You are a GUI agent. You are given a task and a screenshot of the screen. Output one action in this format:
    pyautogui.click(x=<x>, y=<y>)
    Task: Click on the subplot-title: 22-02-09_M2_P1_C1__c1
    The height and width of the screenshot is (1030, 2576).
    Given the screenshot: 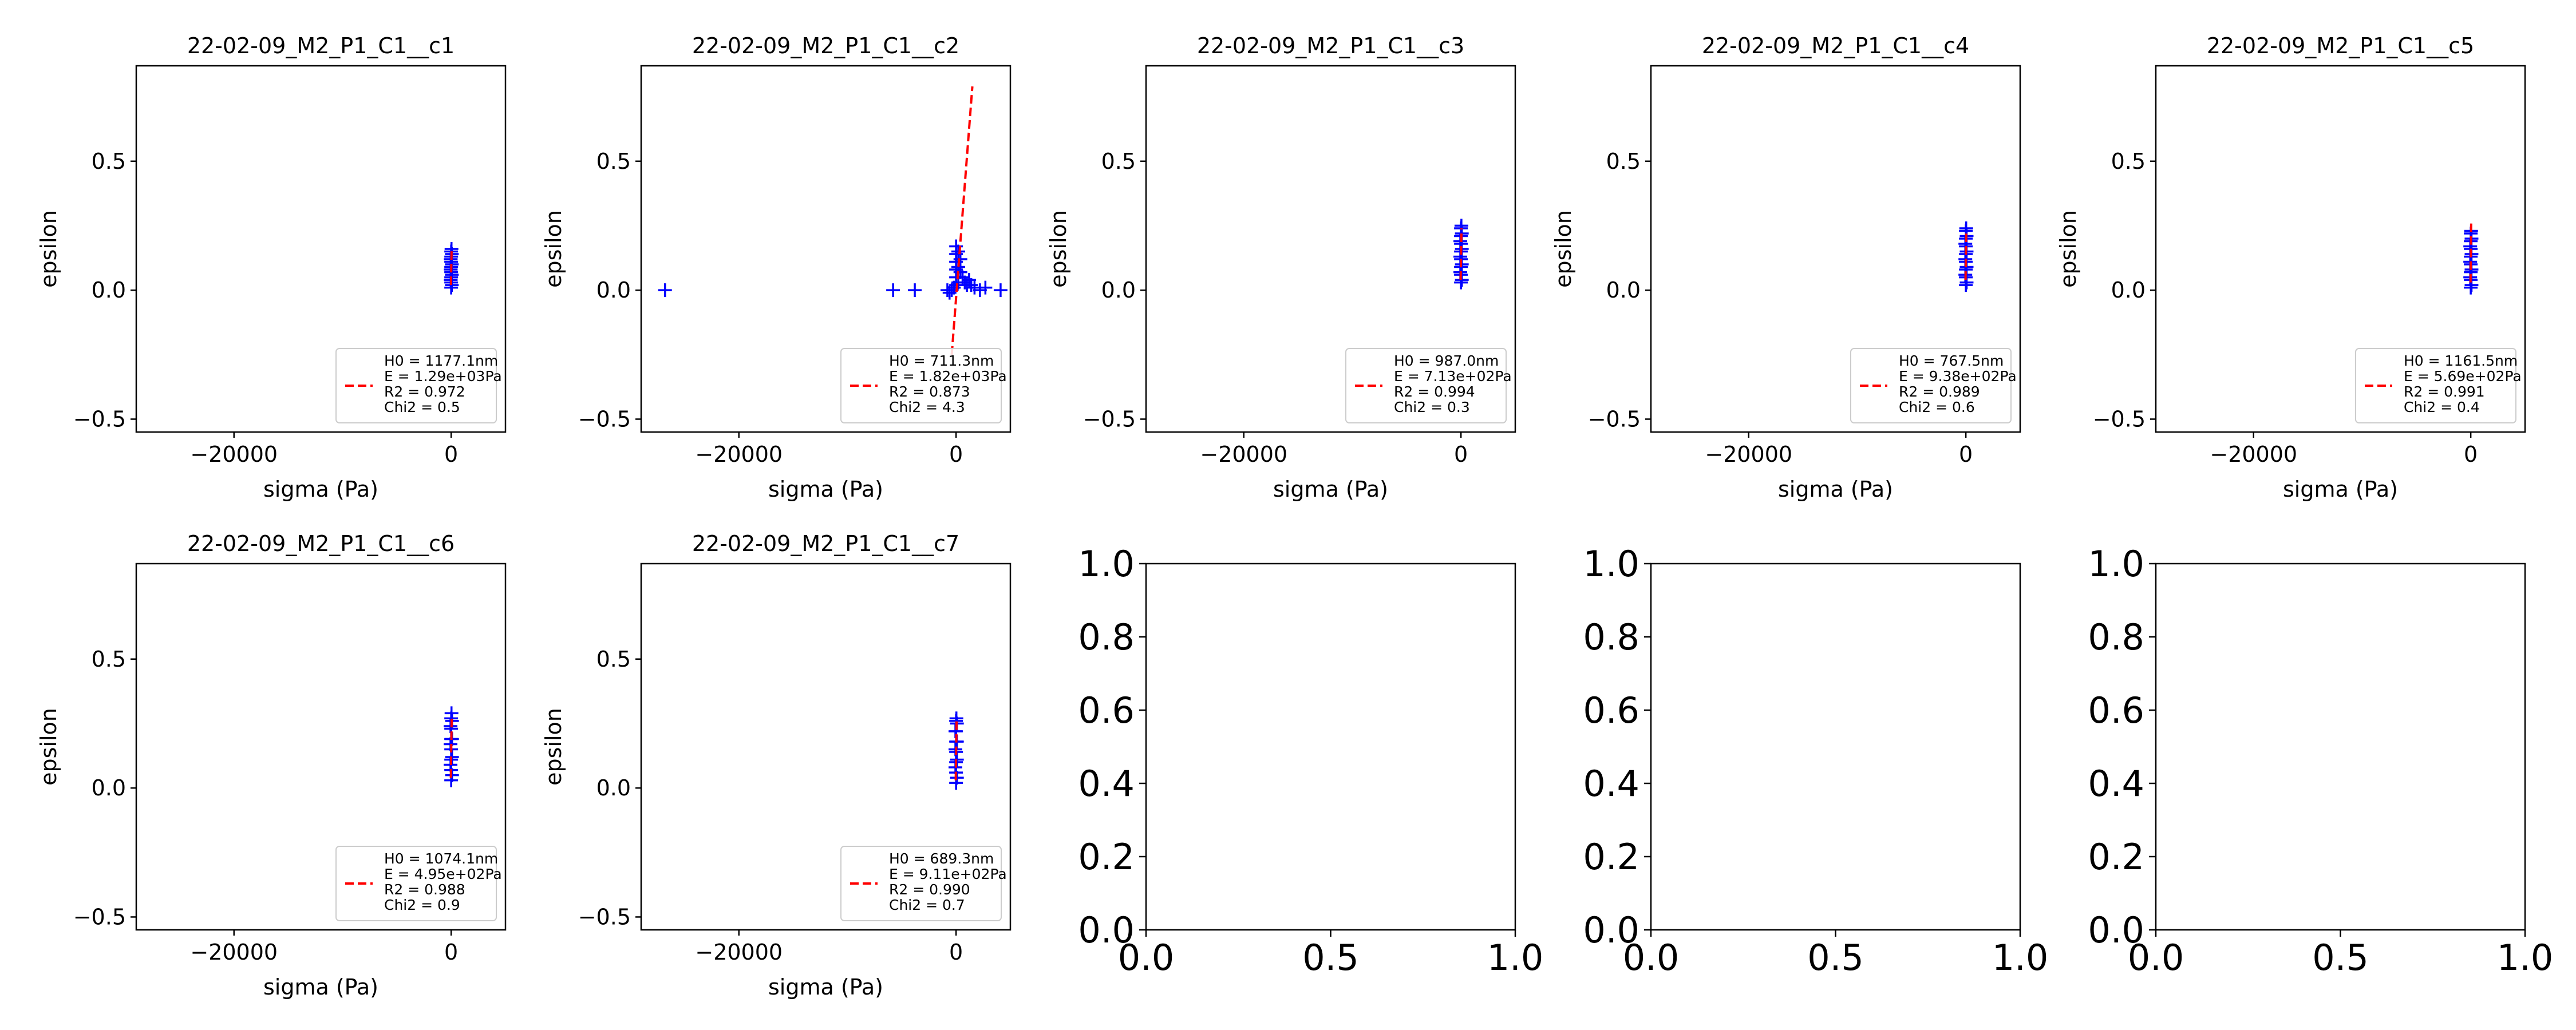 What is the action you would take?
    pyautogui.click(x=321, y=45)
    